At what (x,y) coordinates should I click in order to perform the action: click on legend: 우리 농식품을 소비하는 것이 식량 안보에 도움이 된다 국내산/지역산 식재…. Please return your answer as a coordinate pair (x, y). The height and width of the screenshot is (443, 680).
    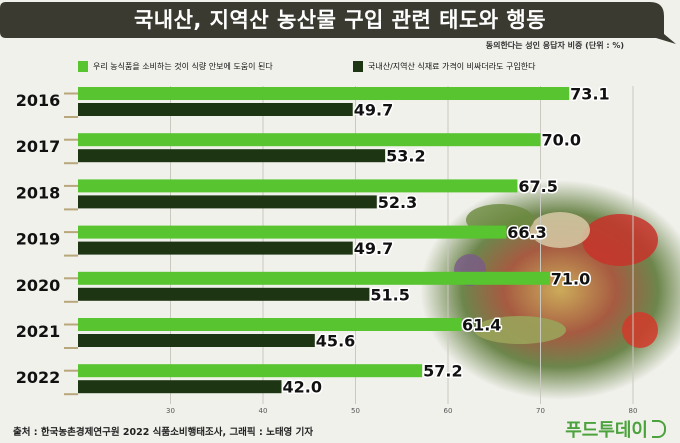
    Looking at the image, I should click on (330, 69).